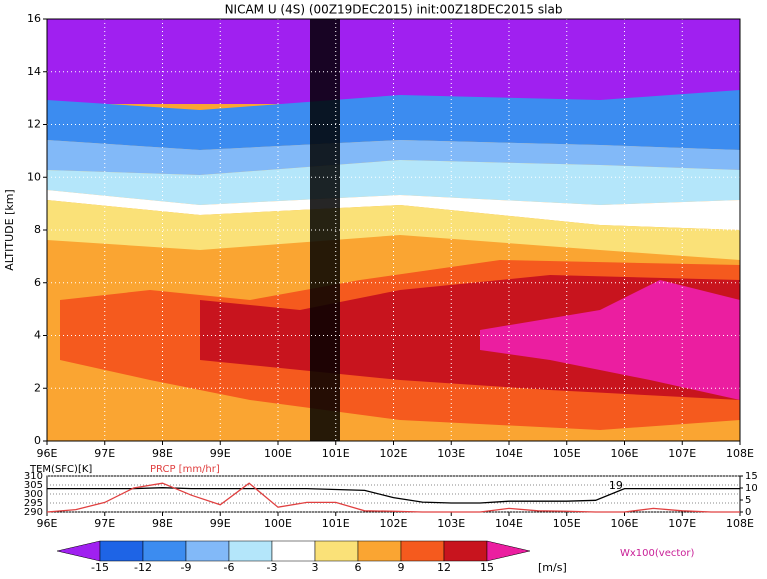 The height and width of the screenshot is (579, 767). Describe the element at coordinates (751, 476) in the screenshot. I see `y2-tick-label: 15` at that location.